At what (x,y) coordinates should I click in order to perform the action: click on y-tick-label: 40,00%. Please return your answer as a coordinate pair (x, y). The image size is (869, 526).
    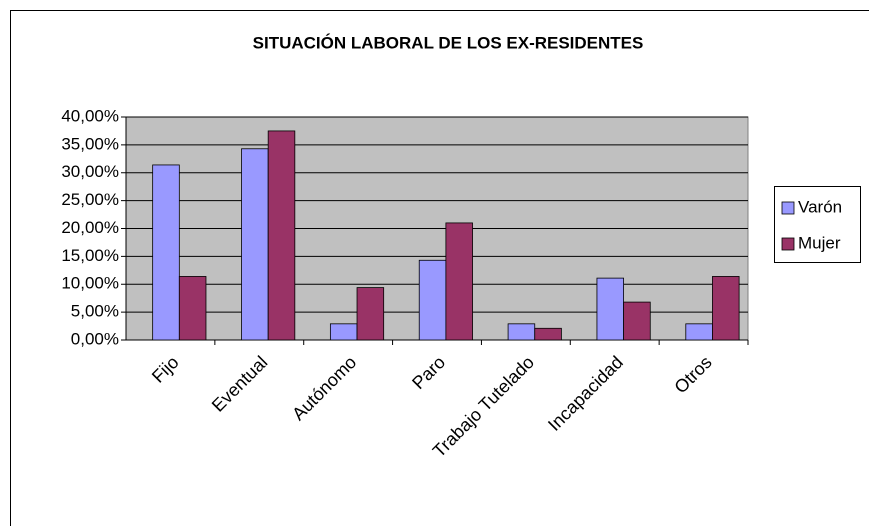
    Looking at the image, I should click on (90, 115).